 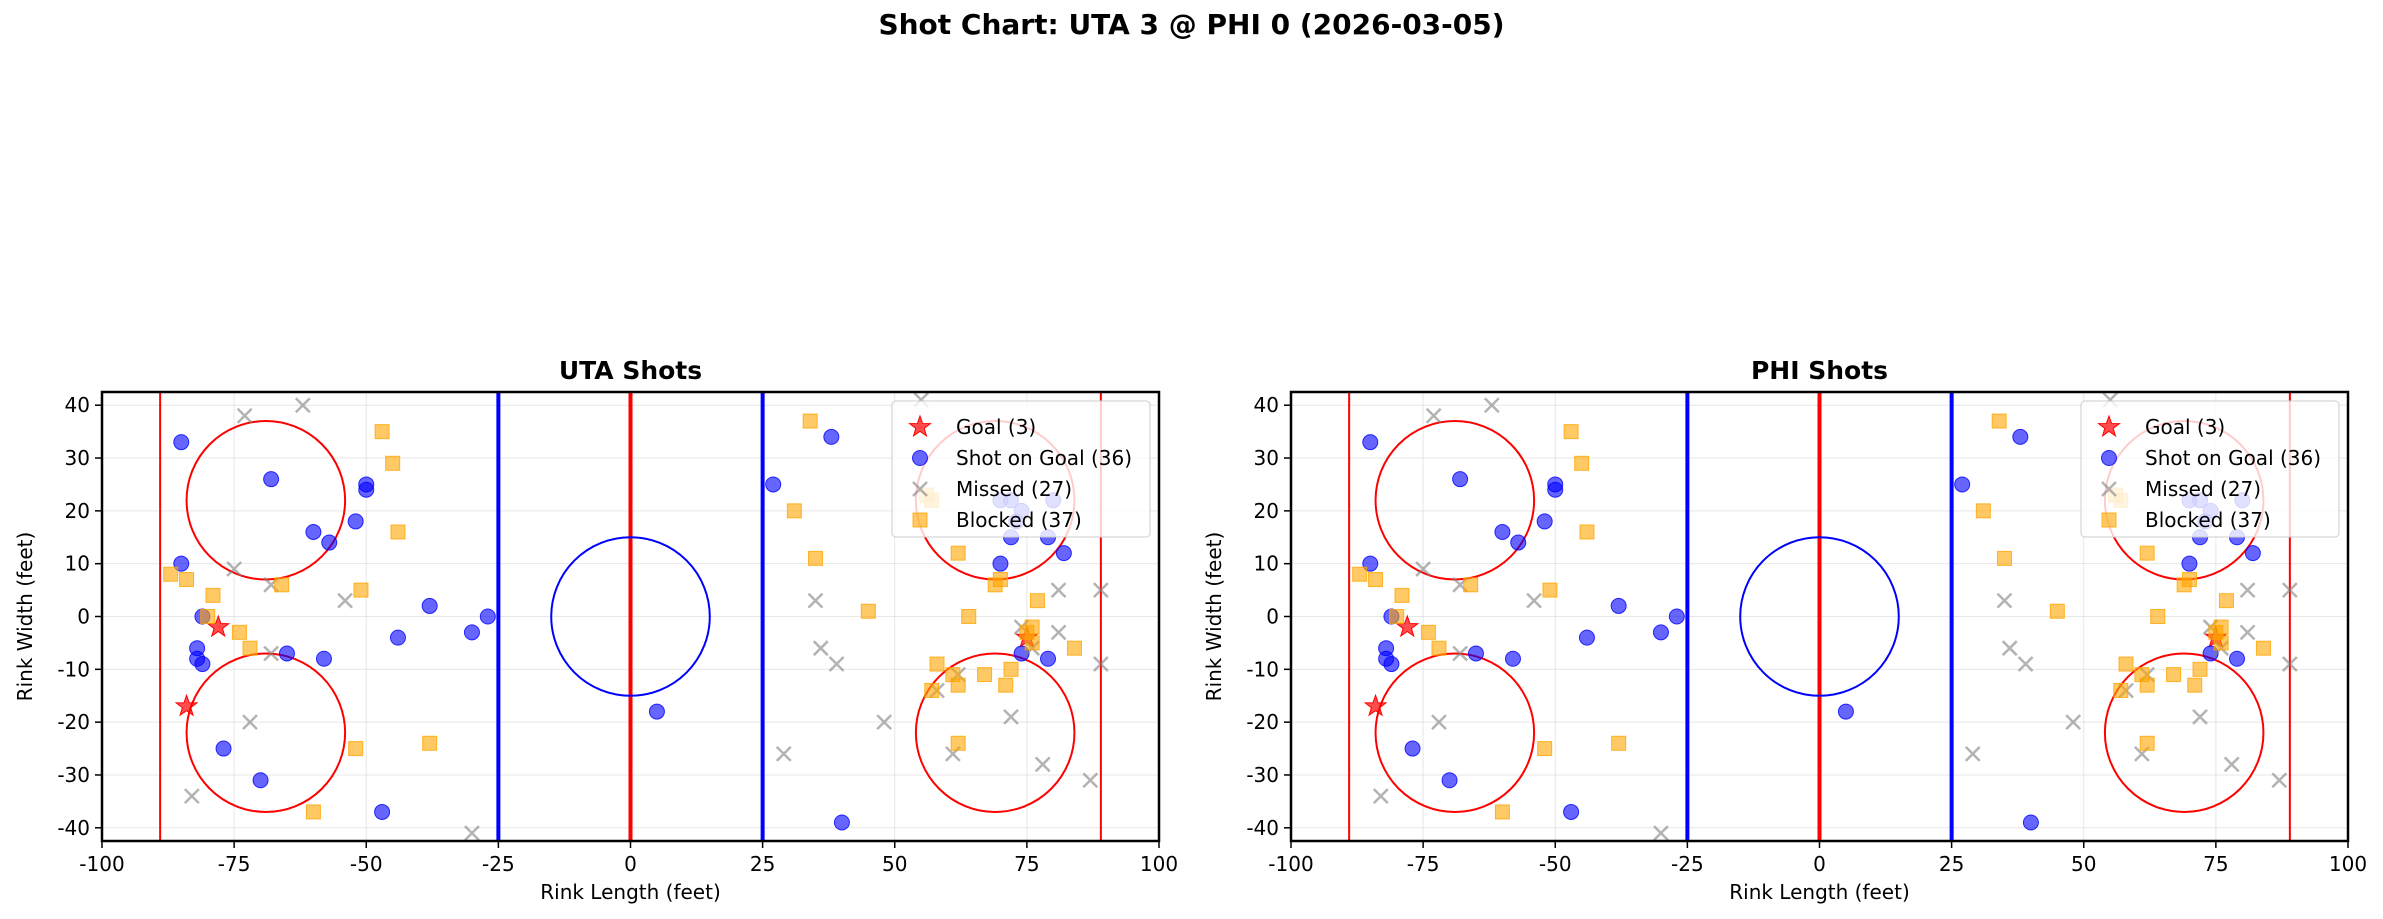 I want to click on x-tick-label: 0, so click(x=1819, y=864).